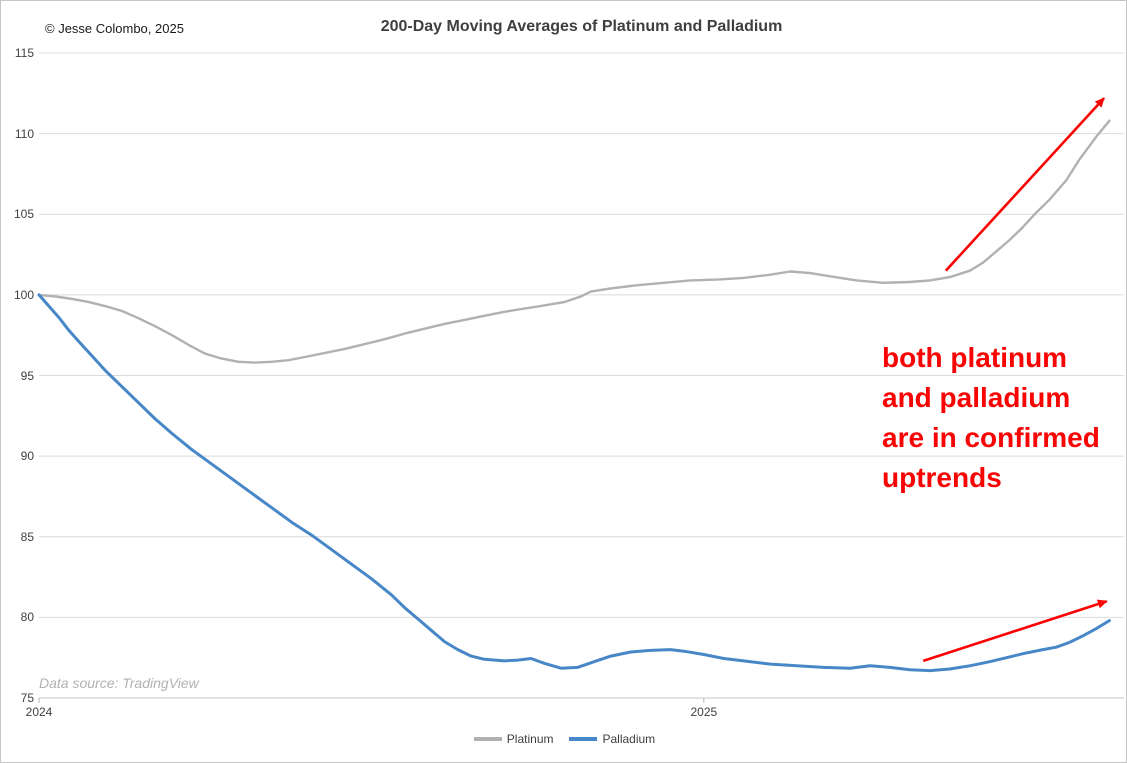 Image resolution: width=1127 pixels, height=763 pixels. I want to click on y-axis-label: 110, so click(24, 133).